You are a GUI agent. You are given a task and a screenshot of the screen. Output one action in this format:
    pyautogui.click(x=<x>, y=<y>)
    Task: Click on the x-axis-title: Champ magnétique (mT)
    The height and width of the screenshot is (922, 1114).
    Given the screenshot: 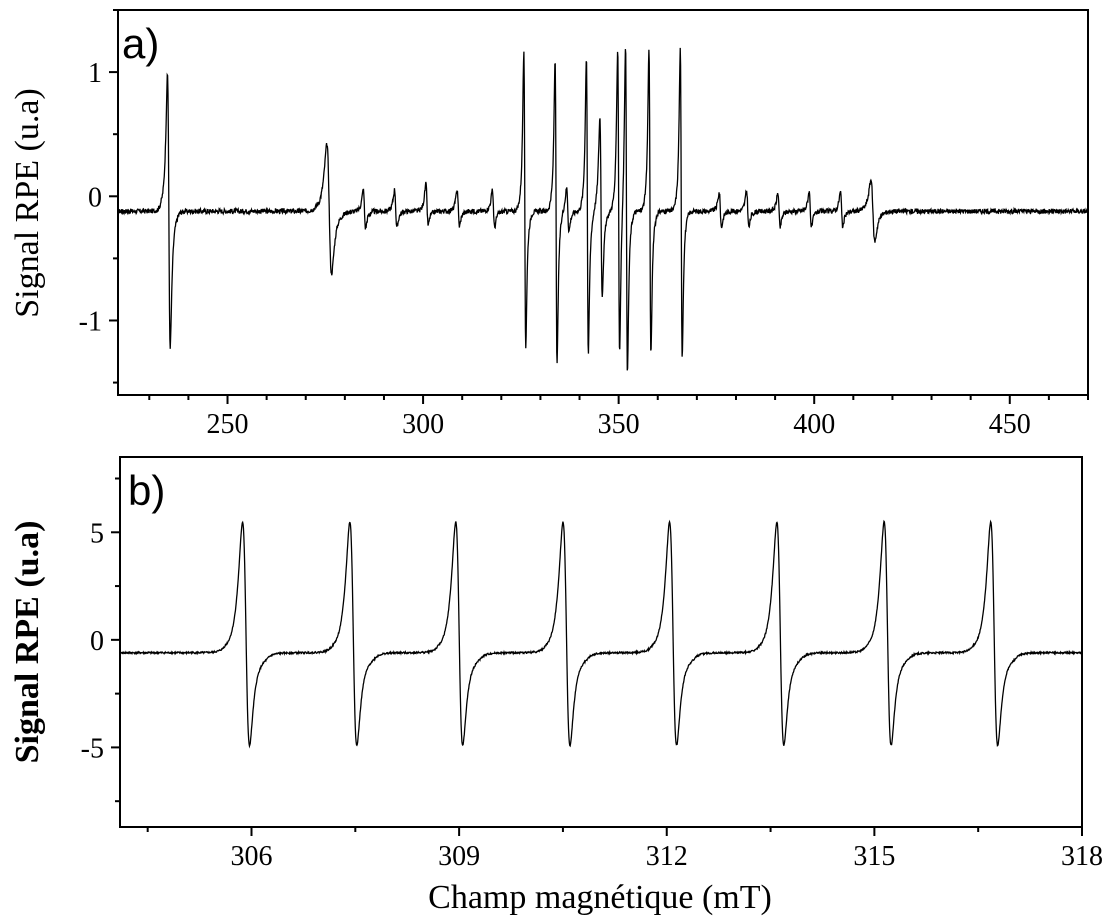 What is the action you would take?
    pyautogui.click(x=600, y=897)
    